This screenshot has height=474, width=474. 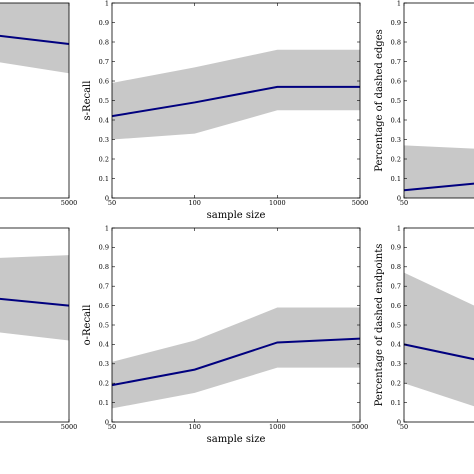 I want to click on y-axis-label: s-Recall, so click(x=87, y=101).